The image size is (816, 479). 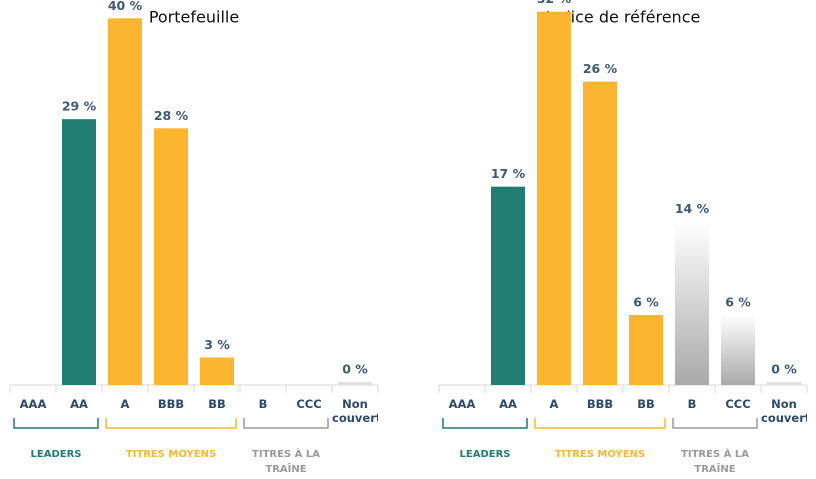 What do you see at coordinates (194, 17) in the screenshot?
I see `chart-title: Portefeuille` at bounding box center [194, 17].